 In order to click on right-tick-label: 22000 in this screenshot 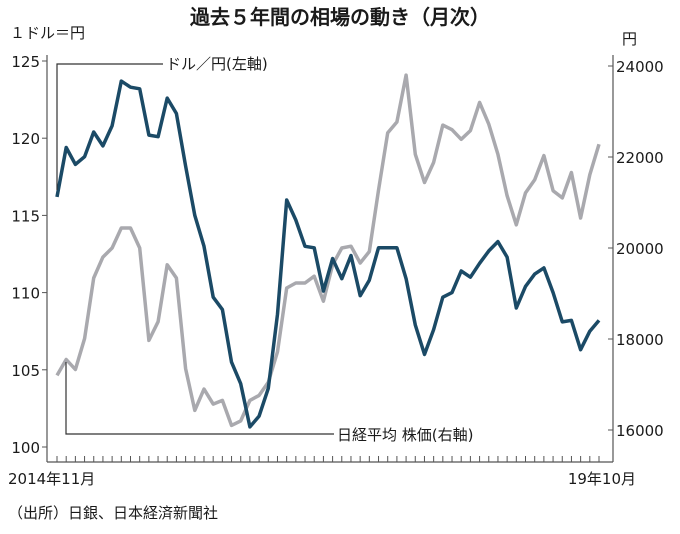, I will do `click(640, 158)`.